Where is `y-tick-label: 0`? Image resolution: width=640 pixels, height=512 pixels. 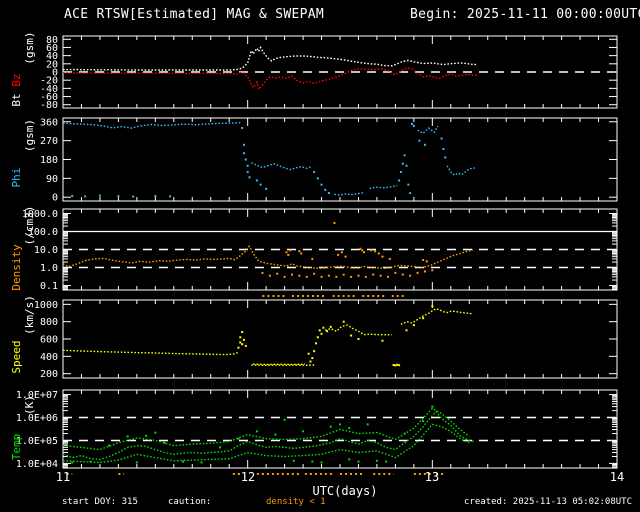 y-tick-label: 0 is located at coordinates (55, 198).